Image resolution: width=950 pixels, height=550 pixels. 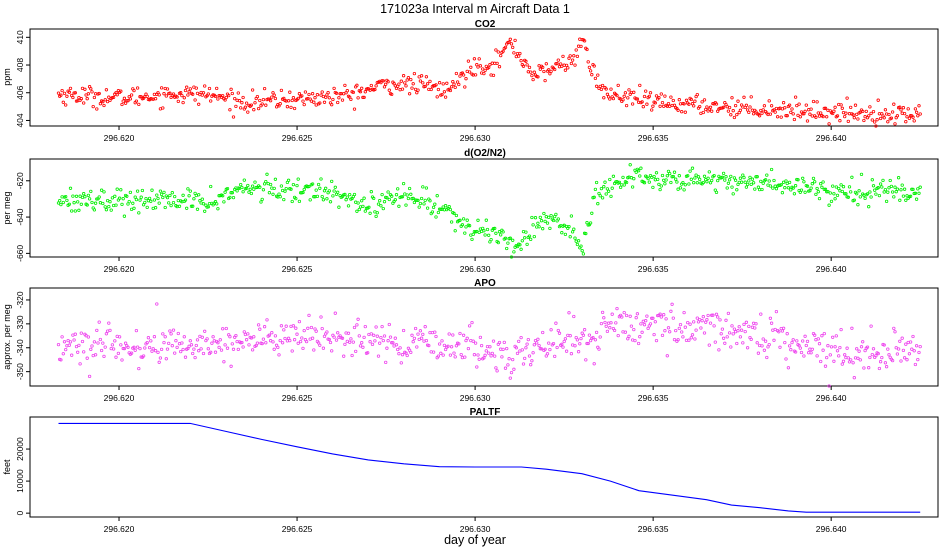 I want to click on co2-title: CO2, so click(x=485, y=24).